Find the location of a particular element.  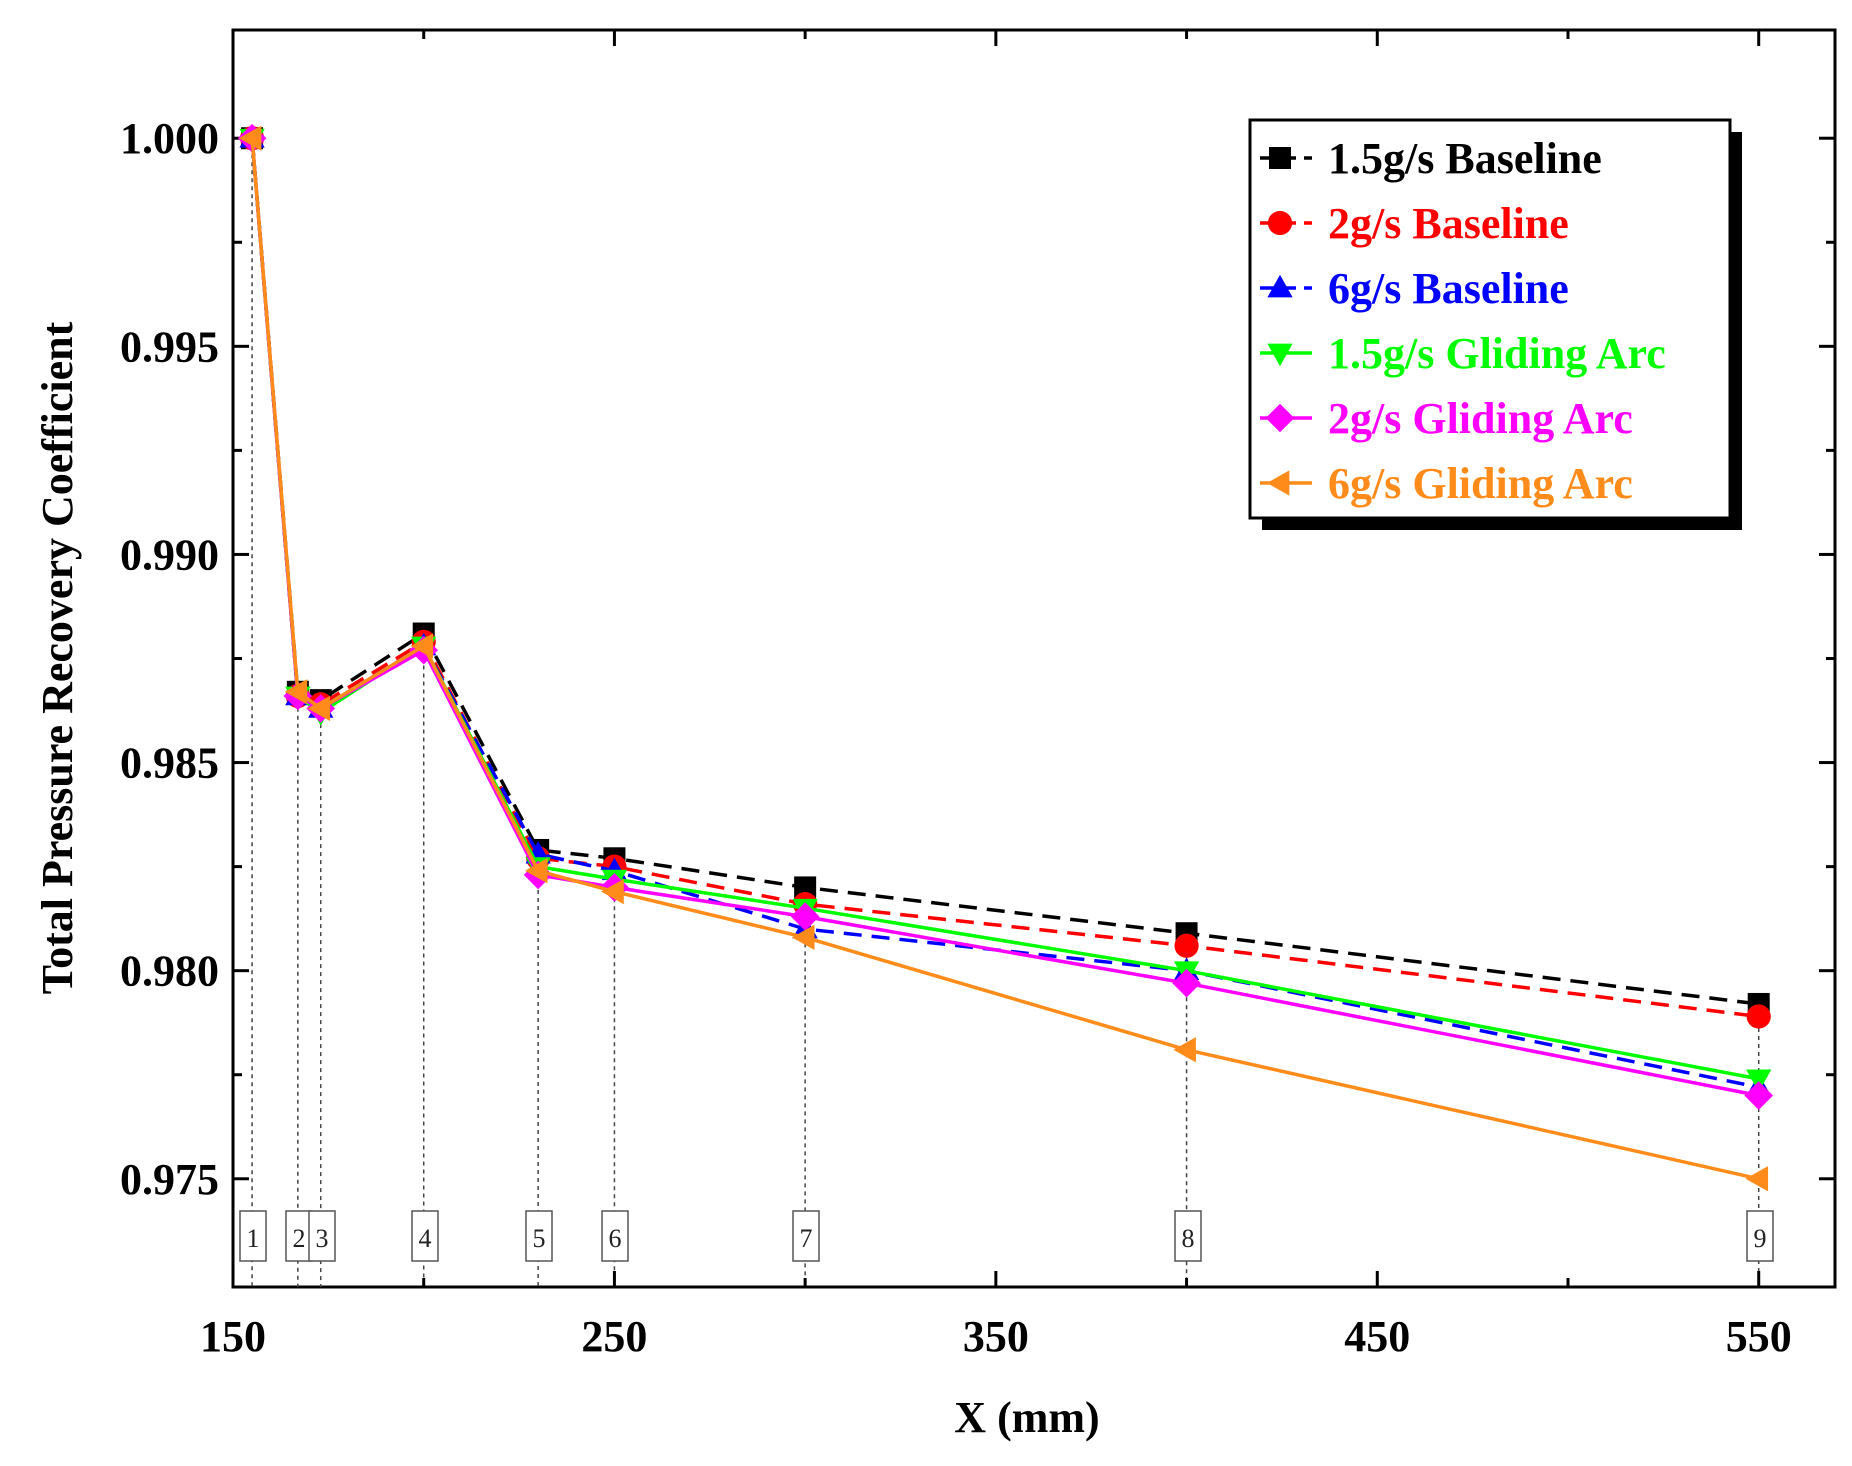

x-tick-label: 350 is located at coordinates (996, 1336).